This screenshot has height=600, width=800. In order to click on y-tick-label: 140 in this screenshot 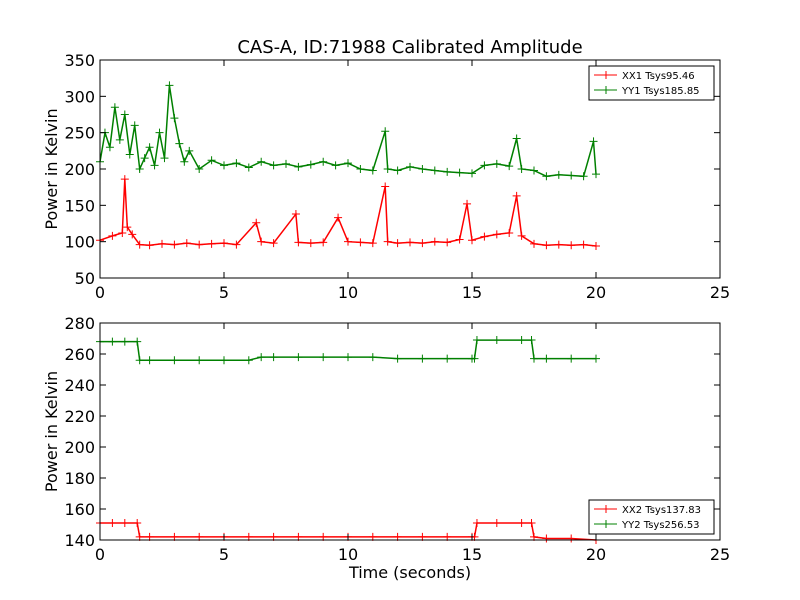, I will do `click(79, 540)`.